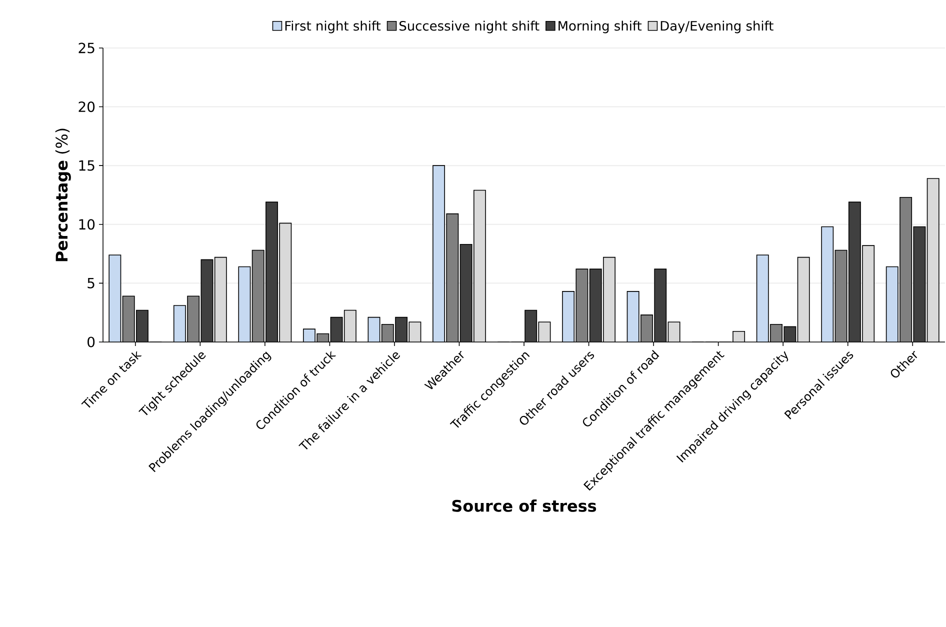  What do you see at coordinates (470, 27) in the screenshot?
I see `legend-label: Successive night shift` at bounding box center [470, 27].